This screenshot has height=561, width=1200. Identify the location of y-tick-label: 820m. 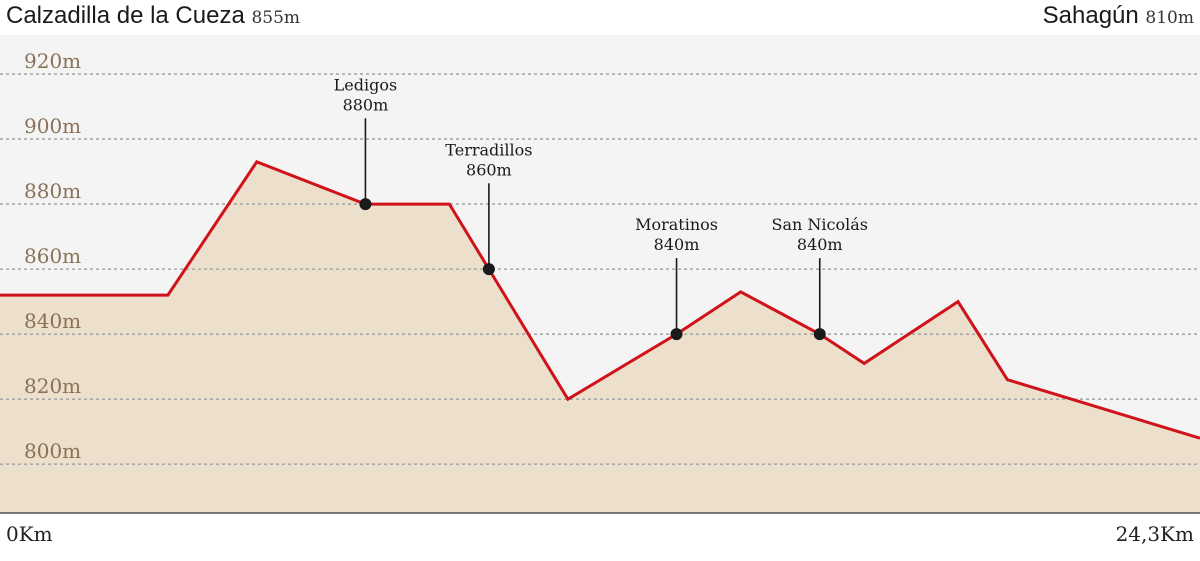
(52, 386).